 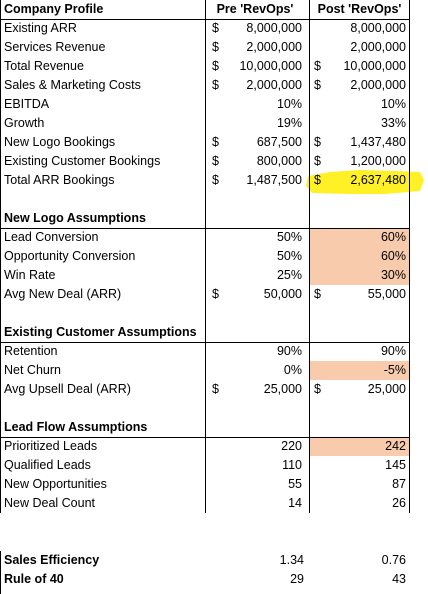 What do you see at coordinates (70, 256) in the screenshot?
I see `row-label: Opportunity Conversion` at bounding box center [70, 256].